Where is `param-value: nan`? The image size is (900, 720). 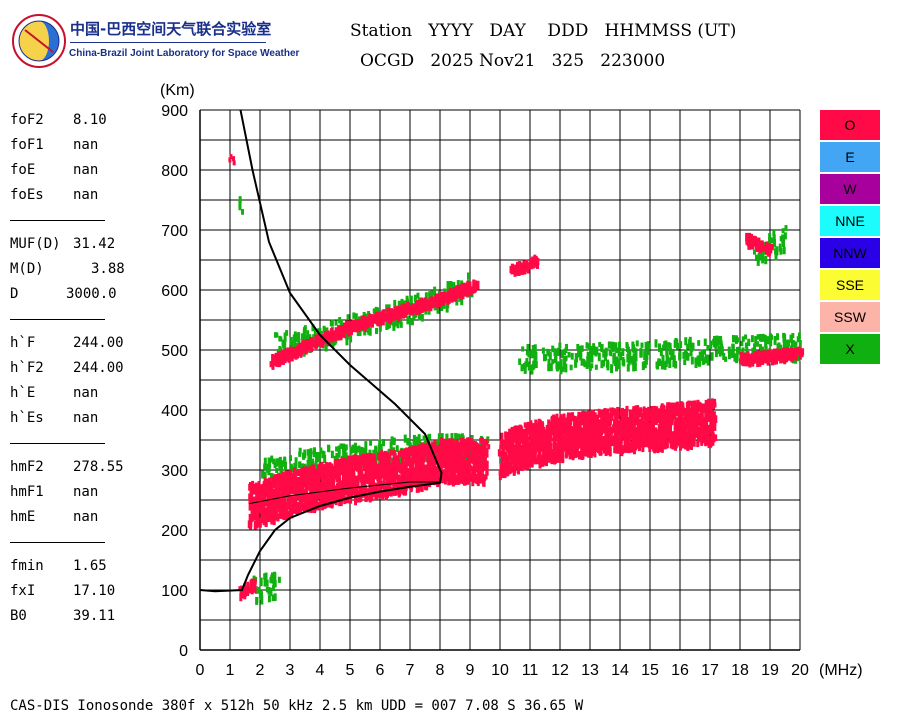 param-value: nan is located at coordinates (86, 393).